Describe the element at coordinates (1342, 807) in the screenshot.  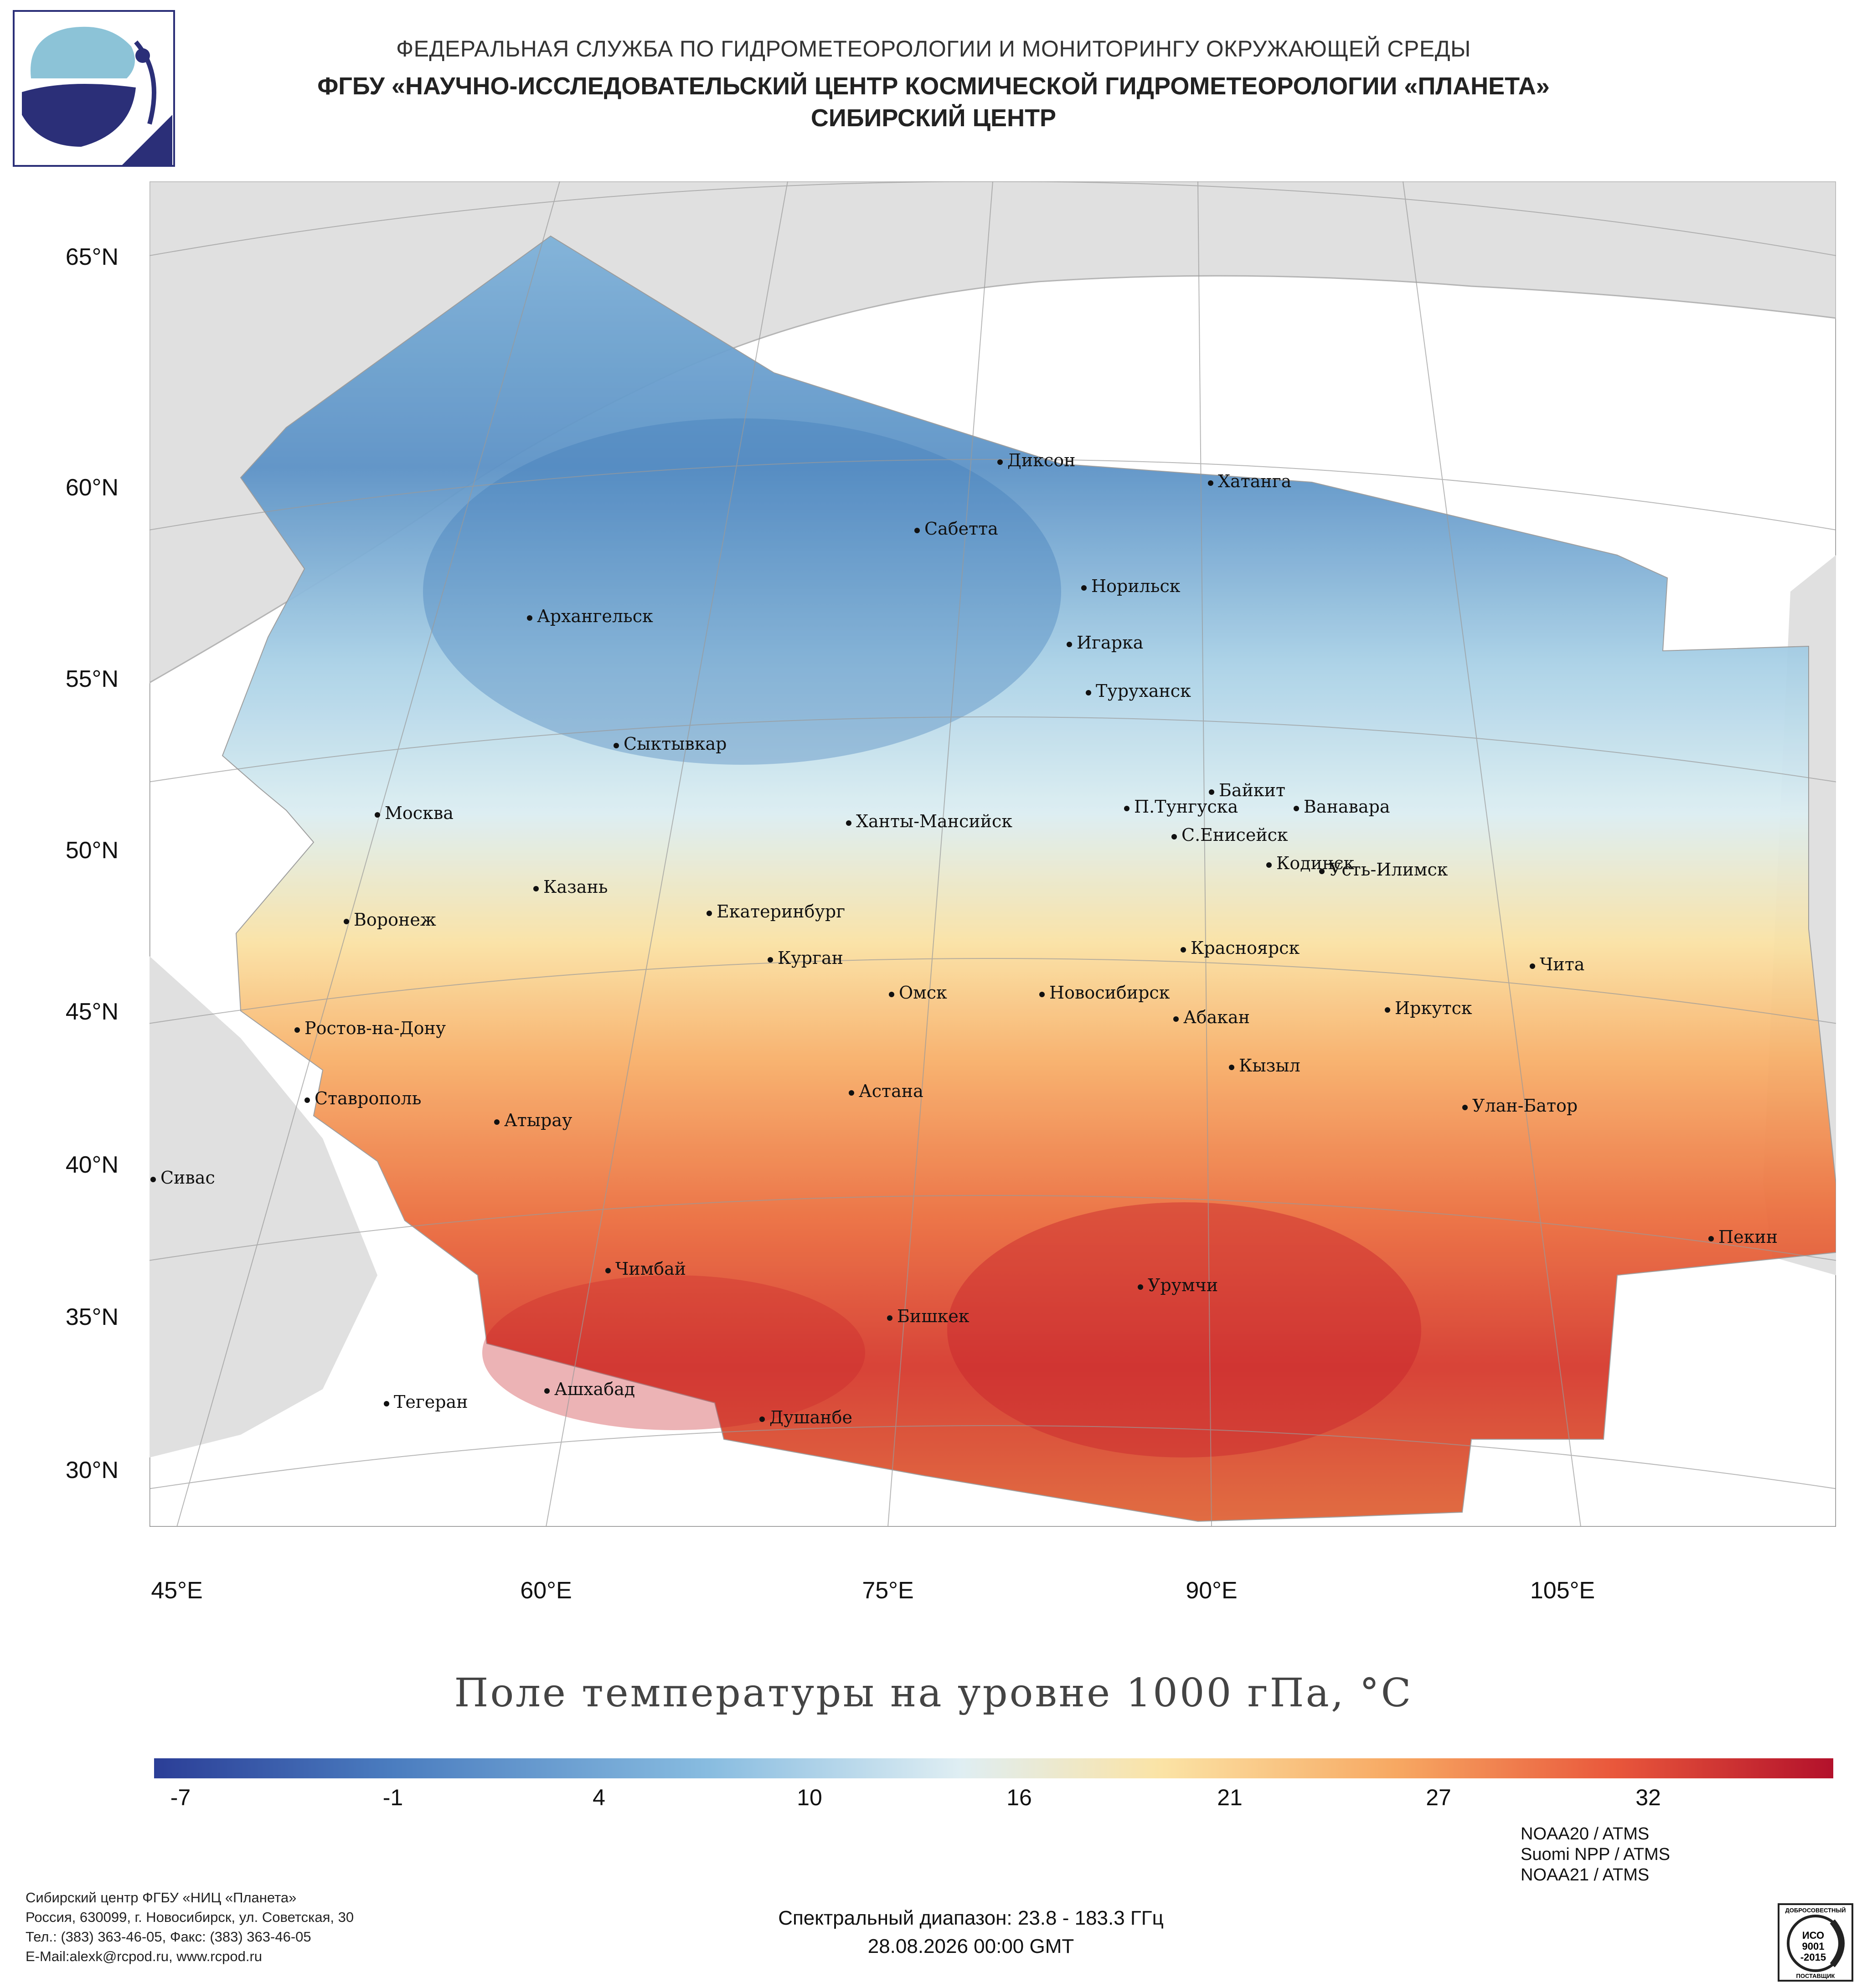
I see `city-label: Ванавара` at that location.